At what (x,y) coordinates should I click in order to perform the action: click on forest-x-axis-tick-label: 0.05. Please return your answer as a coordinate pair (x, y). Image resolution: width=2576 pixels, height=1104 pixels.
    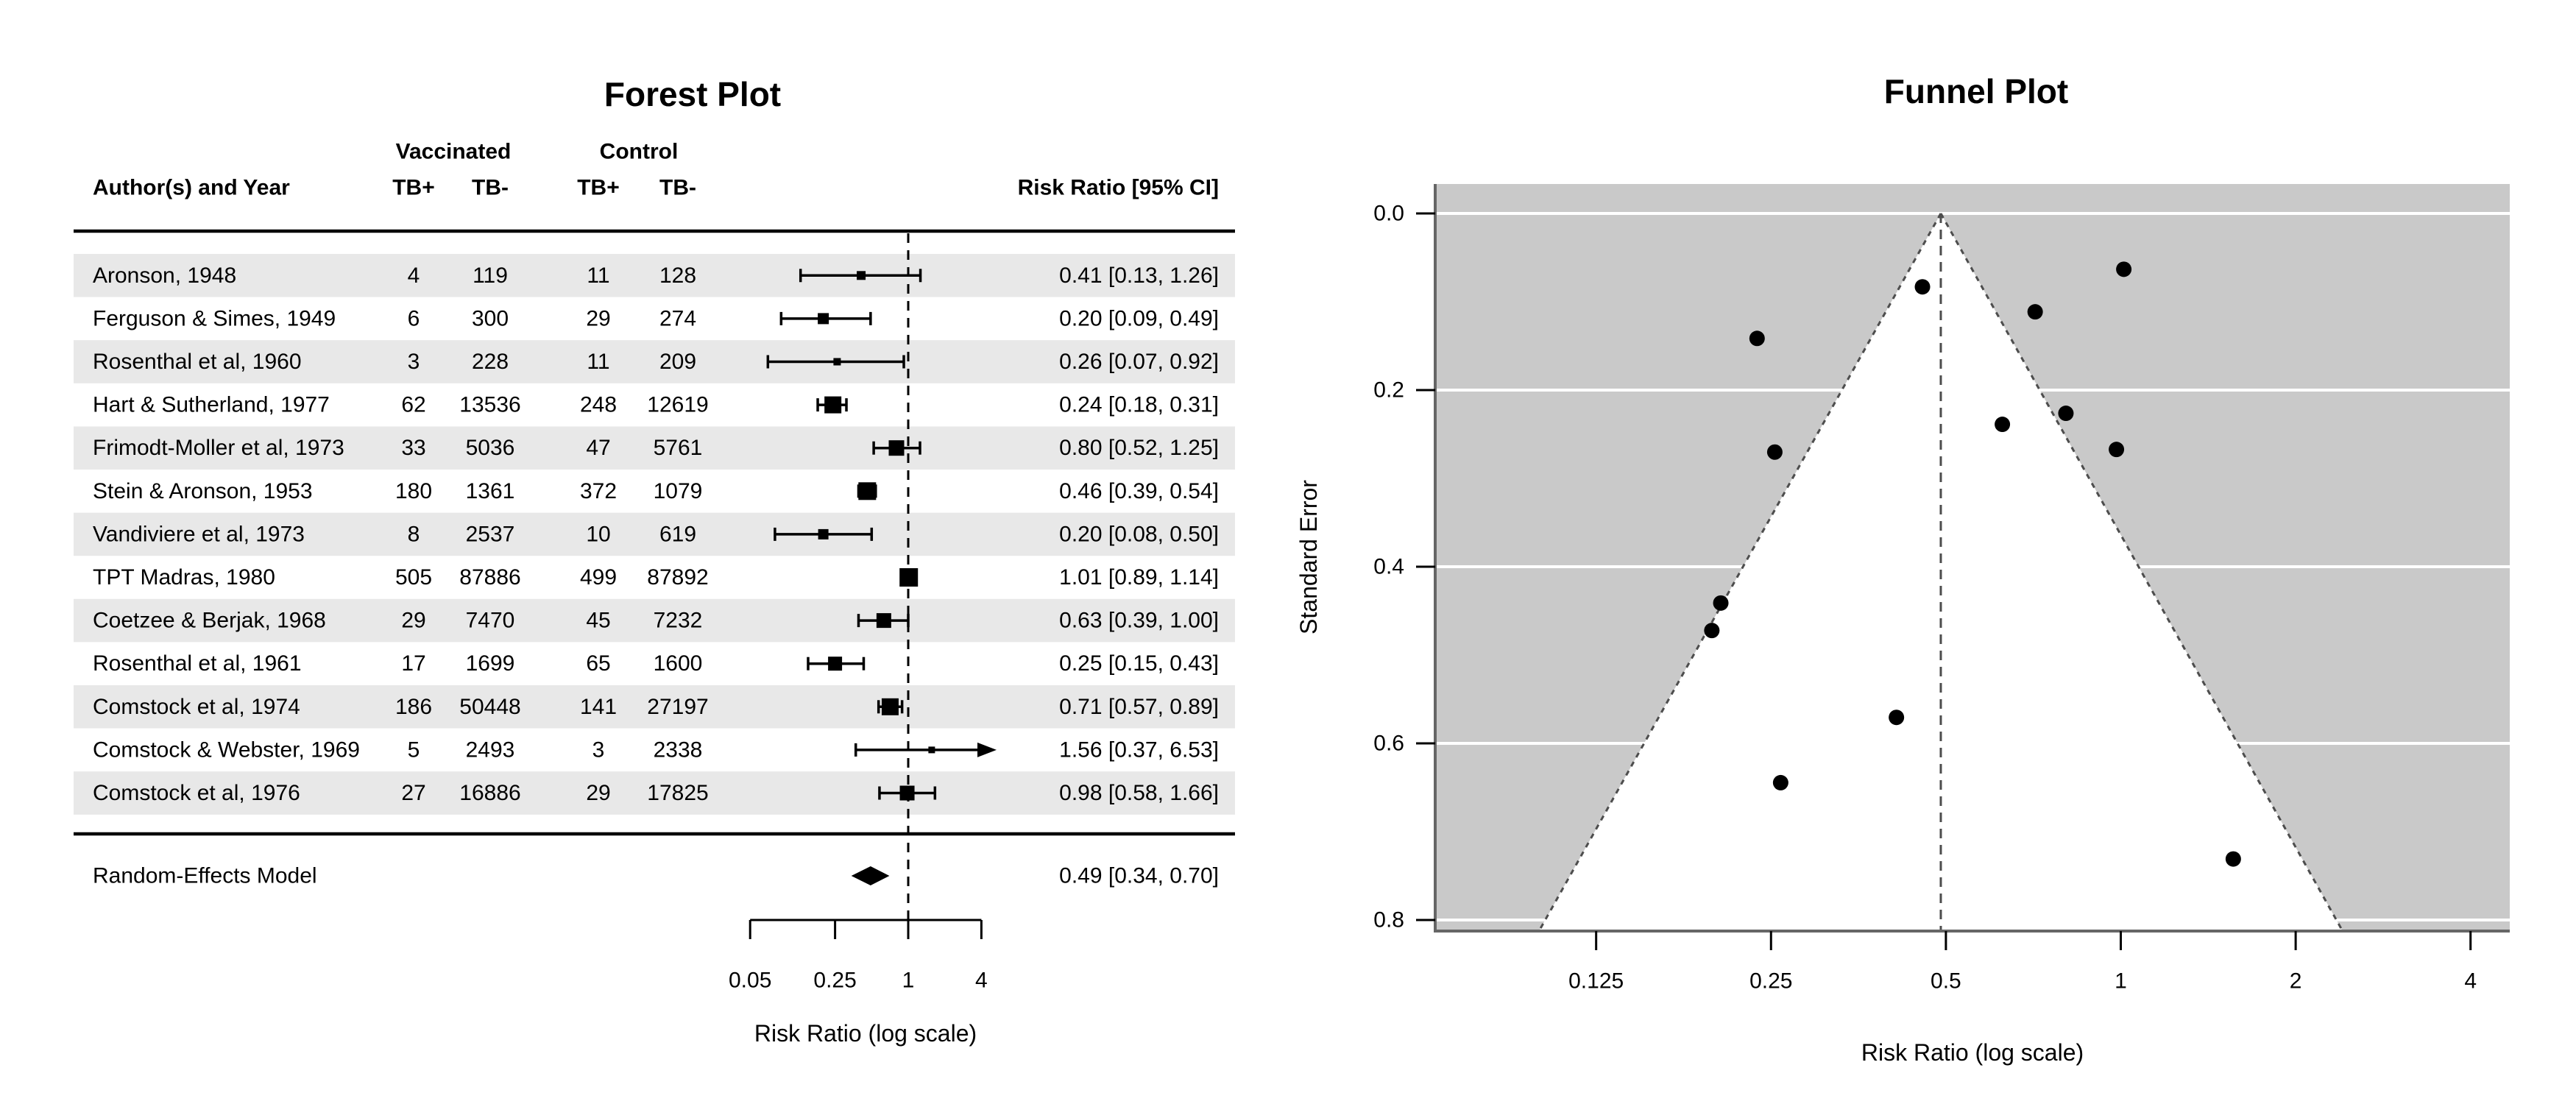
    Looking at the image, I should click on (750, 981).